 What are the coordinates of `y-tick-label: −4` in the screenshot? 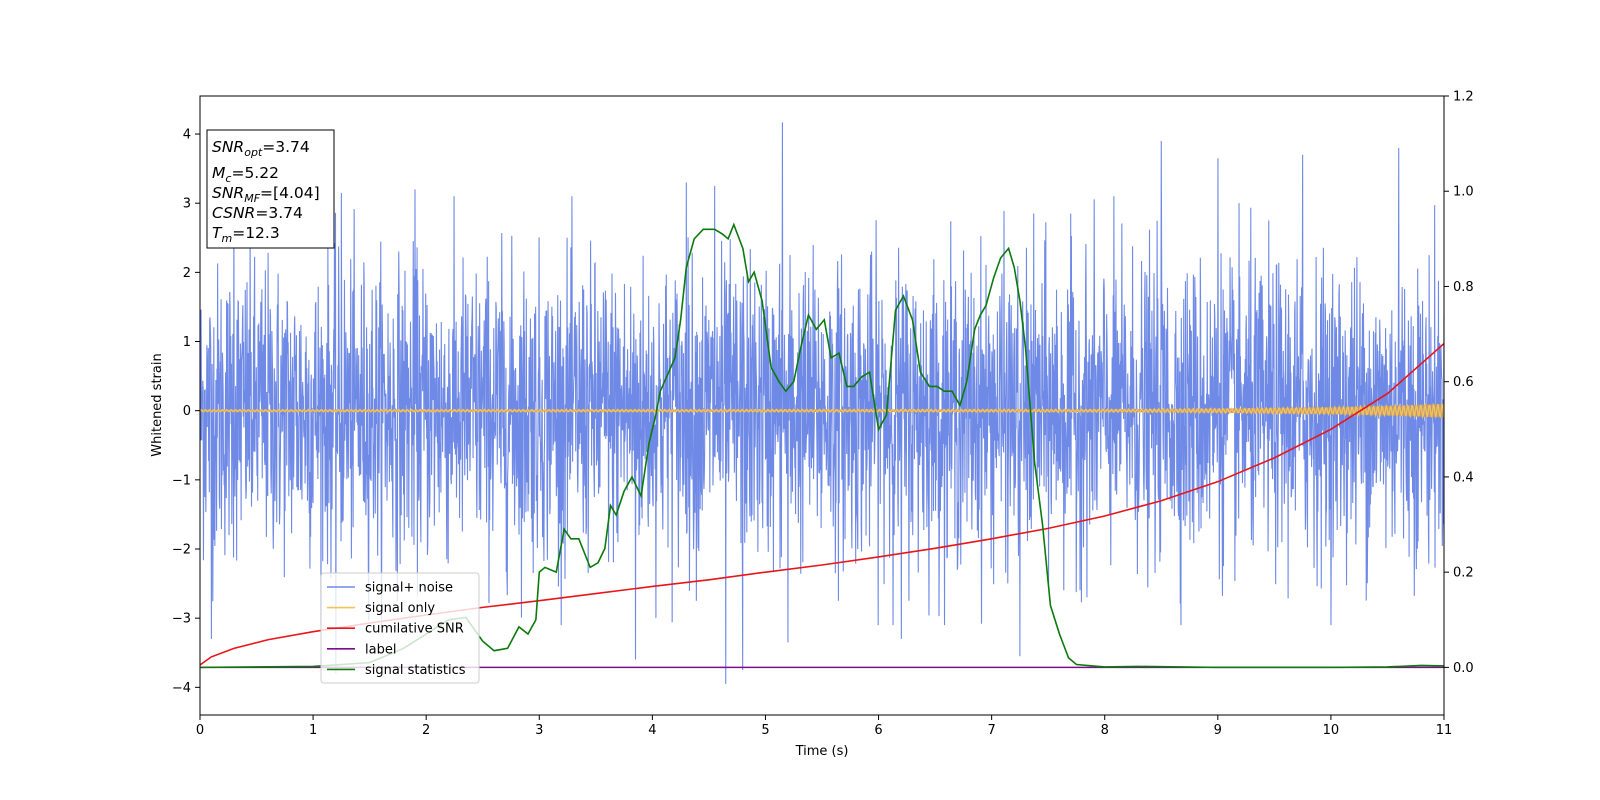 It's located at (181, 688).